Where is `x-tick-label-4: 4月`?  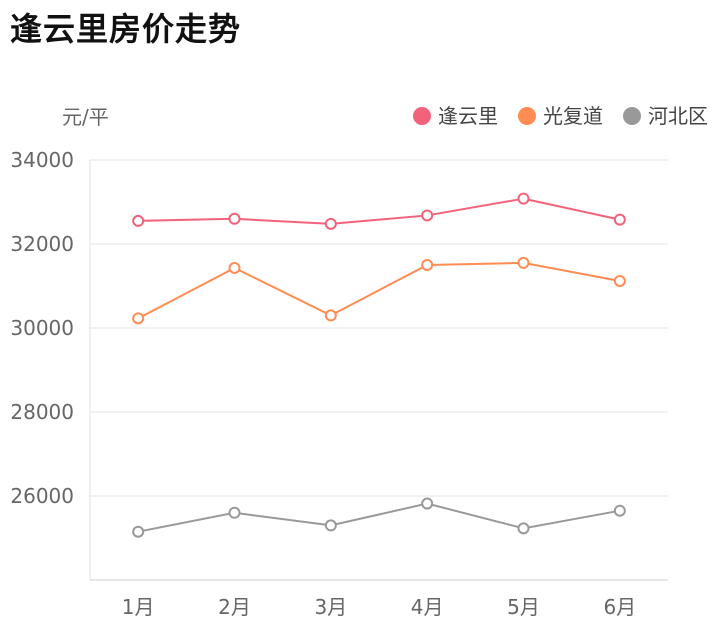
x-tick-label-4: 4月 is located at coordinates (427, 607).